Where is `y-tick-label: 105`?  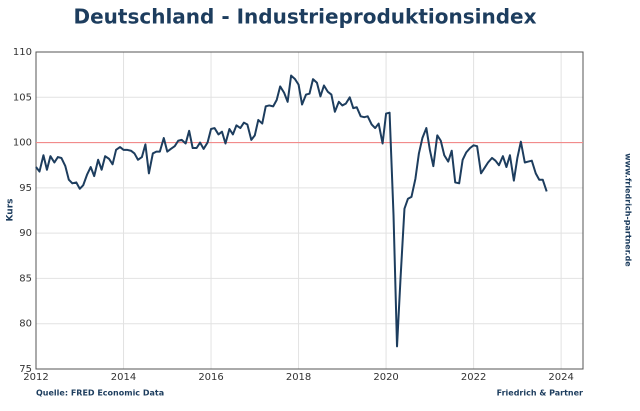
y-tick-label: 105 is located at coordinates (22, 97).